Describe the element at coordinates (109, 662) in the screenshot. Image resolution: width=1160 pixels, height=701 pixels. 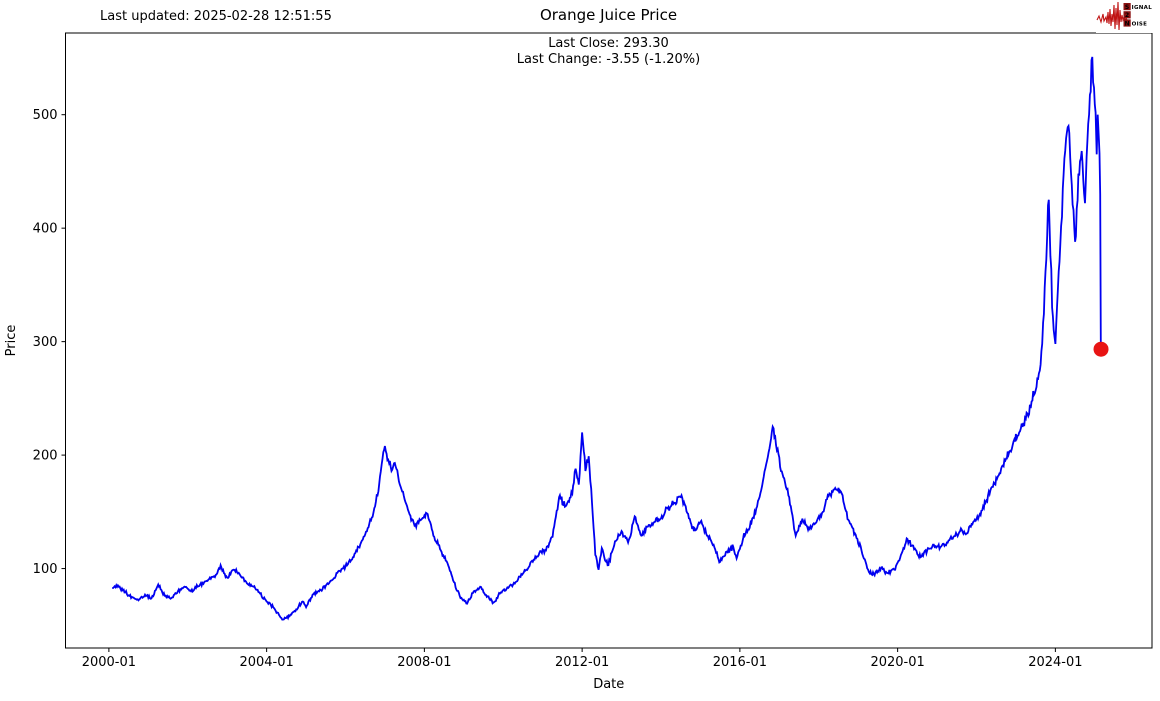
I see `x-tick-label: 2000-01` at that location.